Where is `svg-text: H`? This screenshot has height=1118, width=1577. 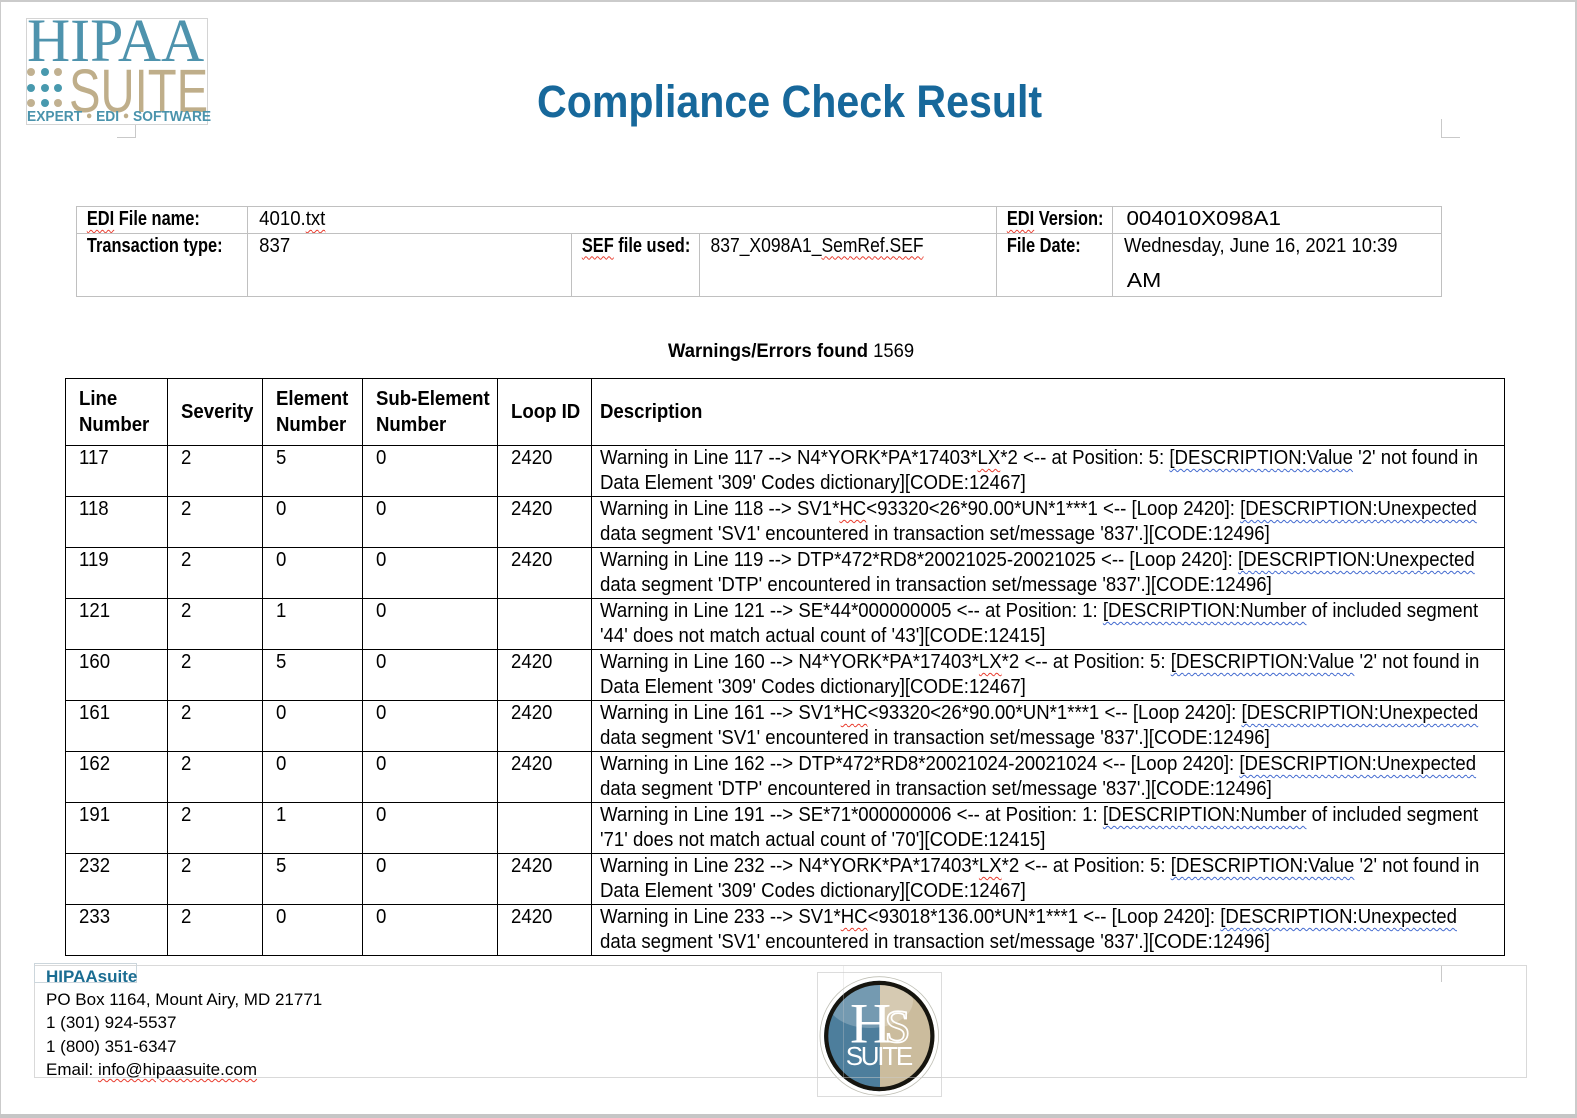
svg-text: H is located at coordinates (870, 1024).